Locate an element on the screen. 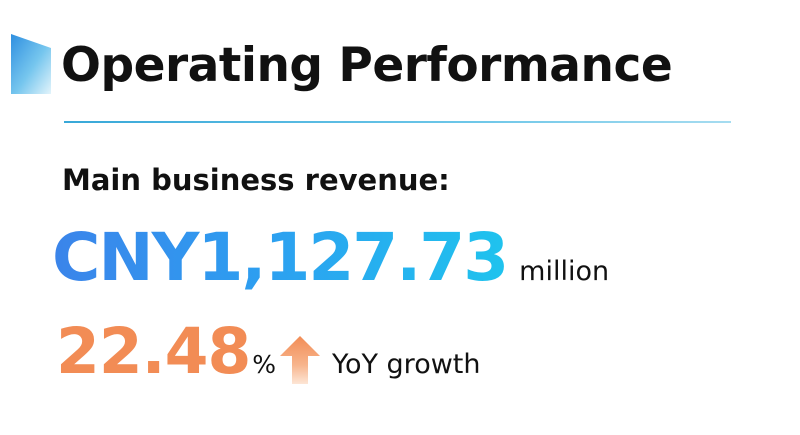 This screenshot has width=800, height=435. revenue-value: CNY1,127.73 is located at coordinates (280, 258).